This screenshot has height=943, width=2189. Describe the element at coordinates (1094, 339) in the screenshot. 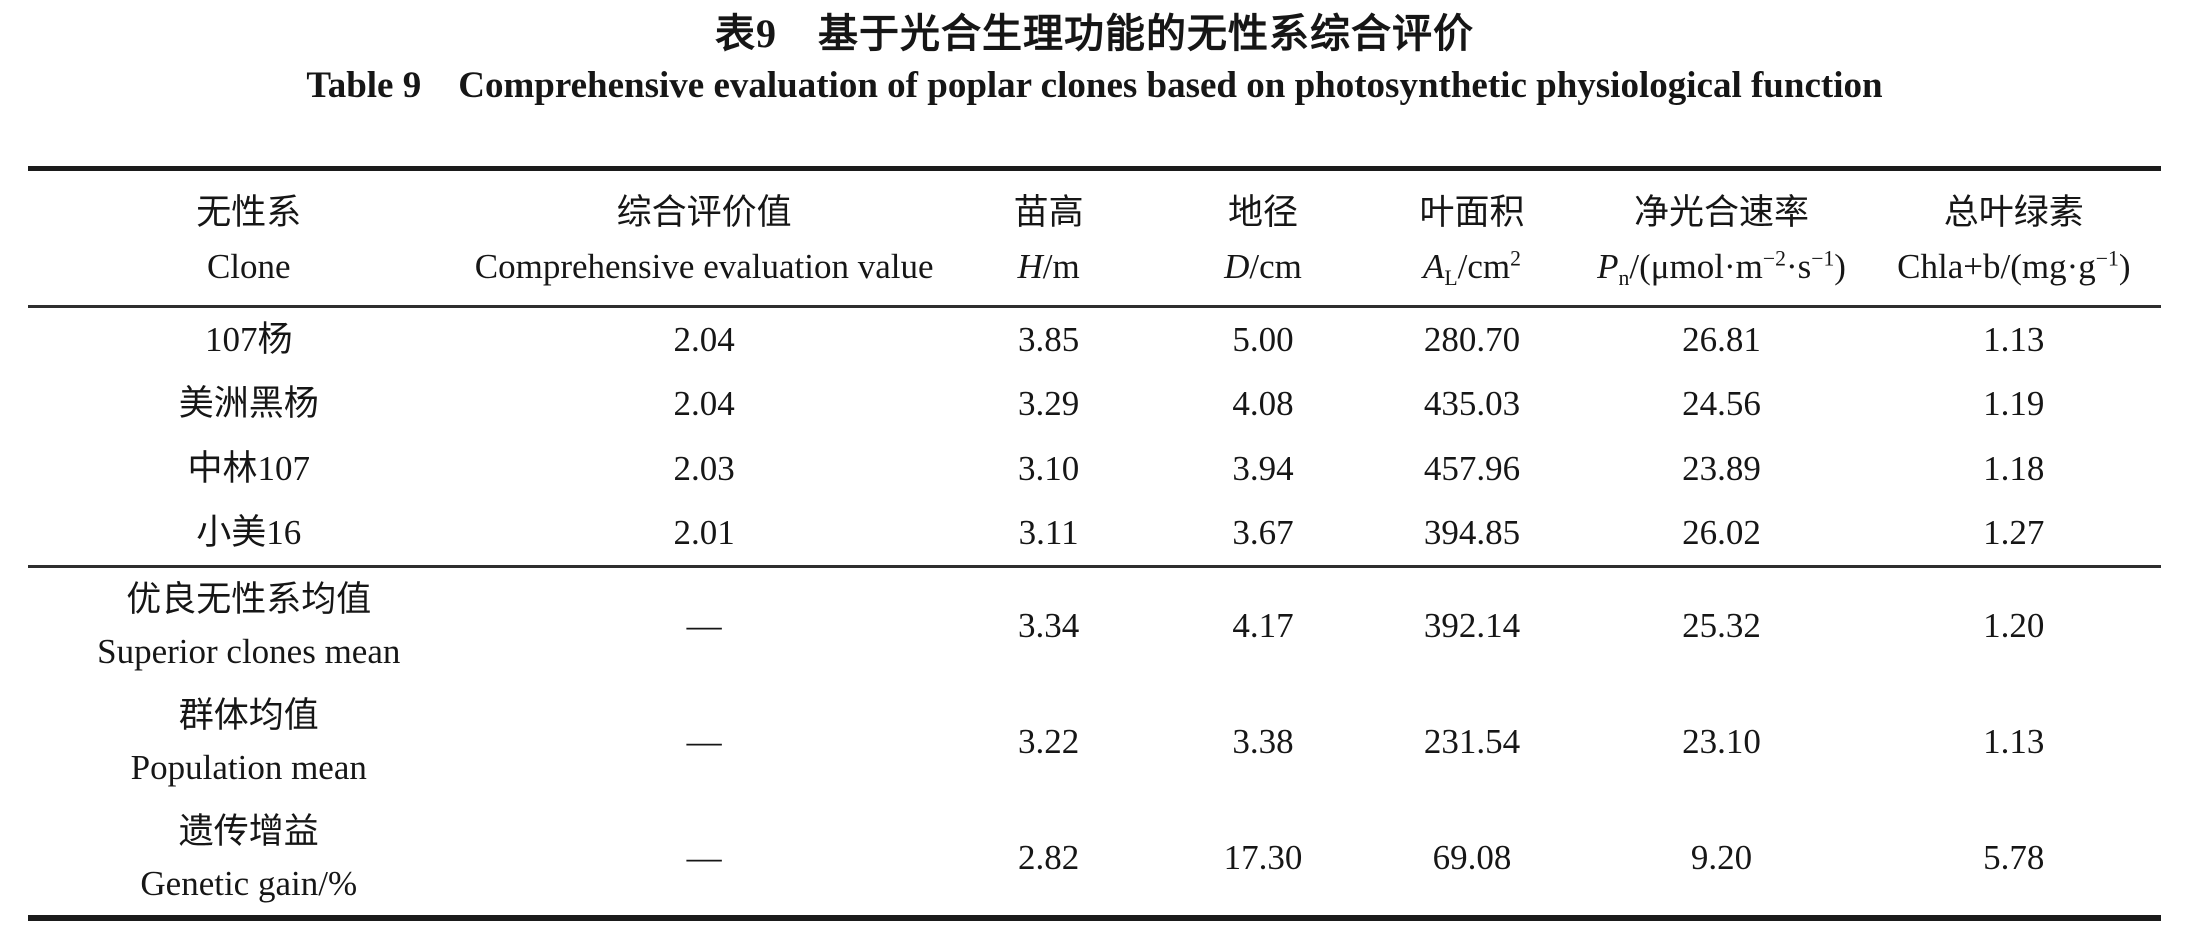

I see `table-row: 107杨 2.04 3.85 5.00 280.70 26.81 1.13` at that location.